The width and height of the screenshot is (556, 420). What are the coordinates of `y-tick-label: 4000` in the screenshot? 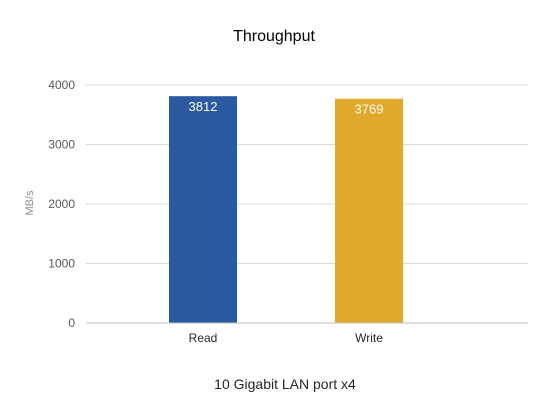 It's located at (61, 85).